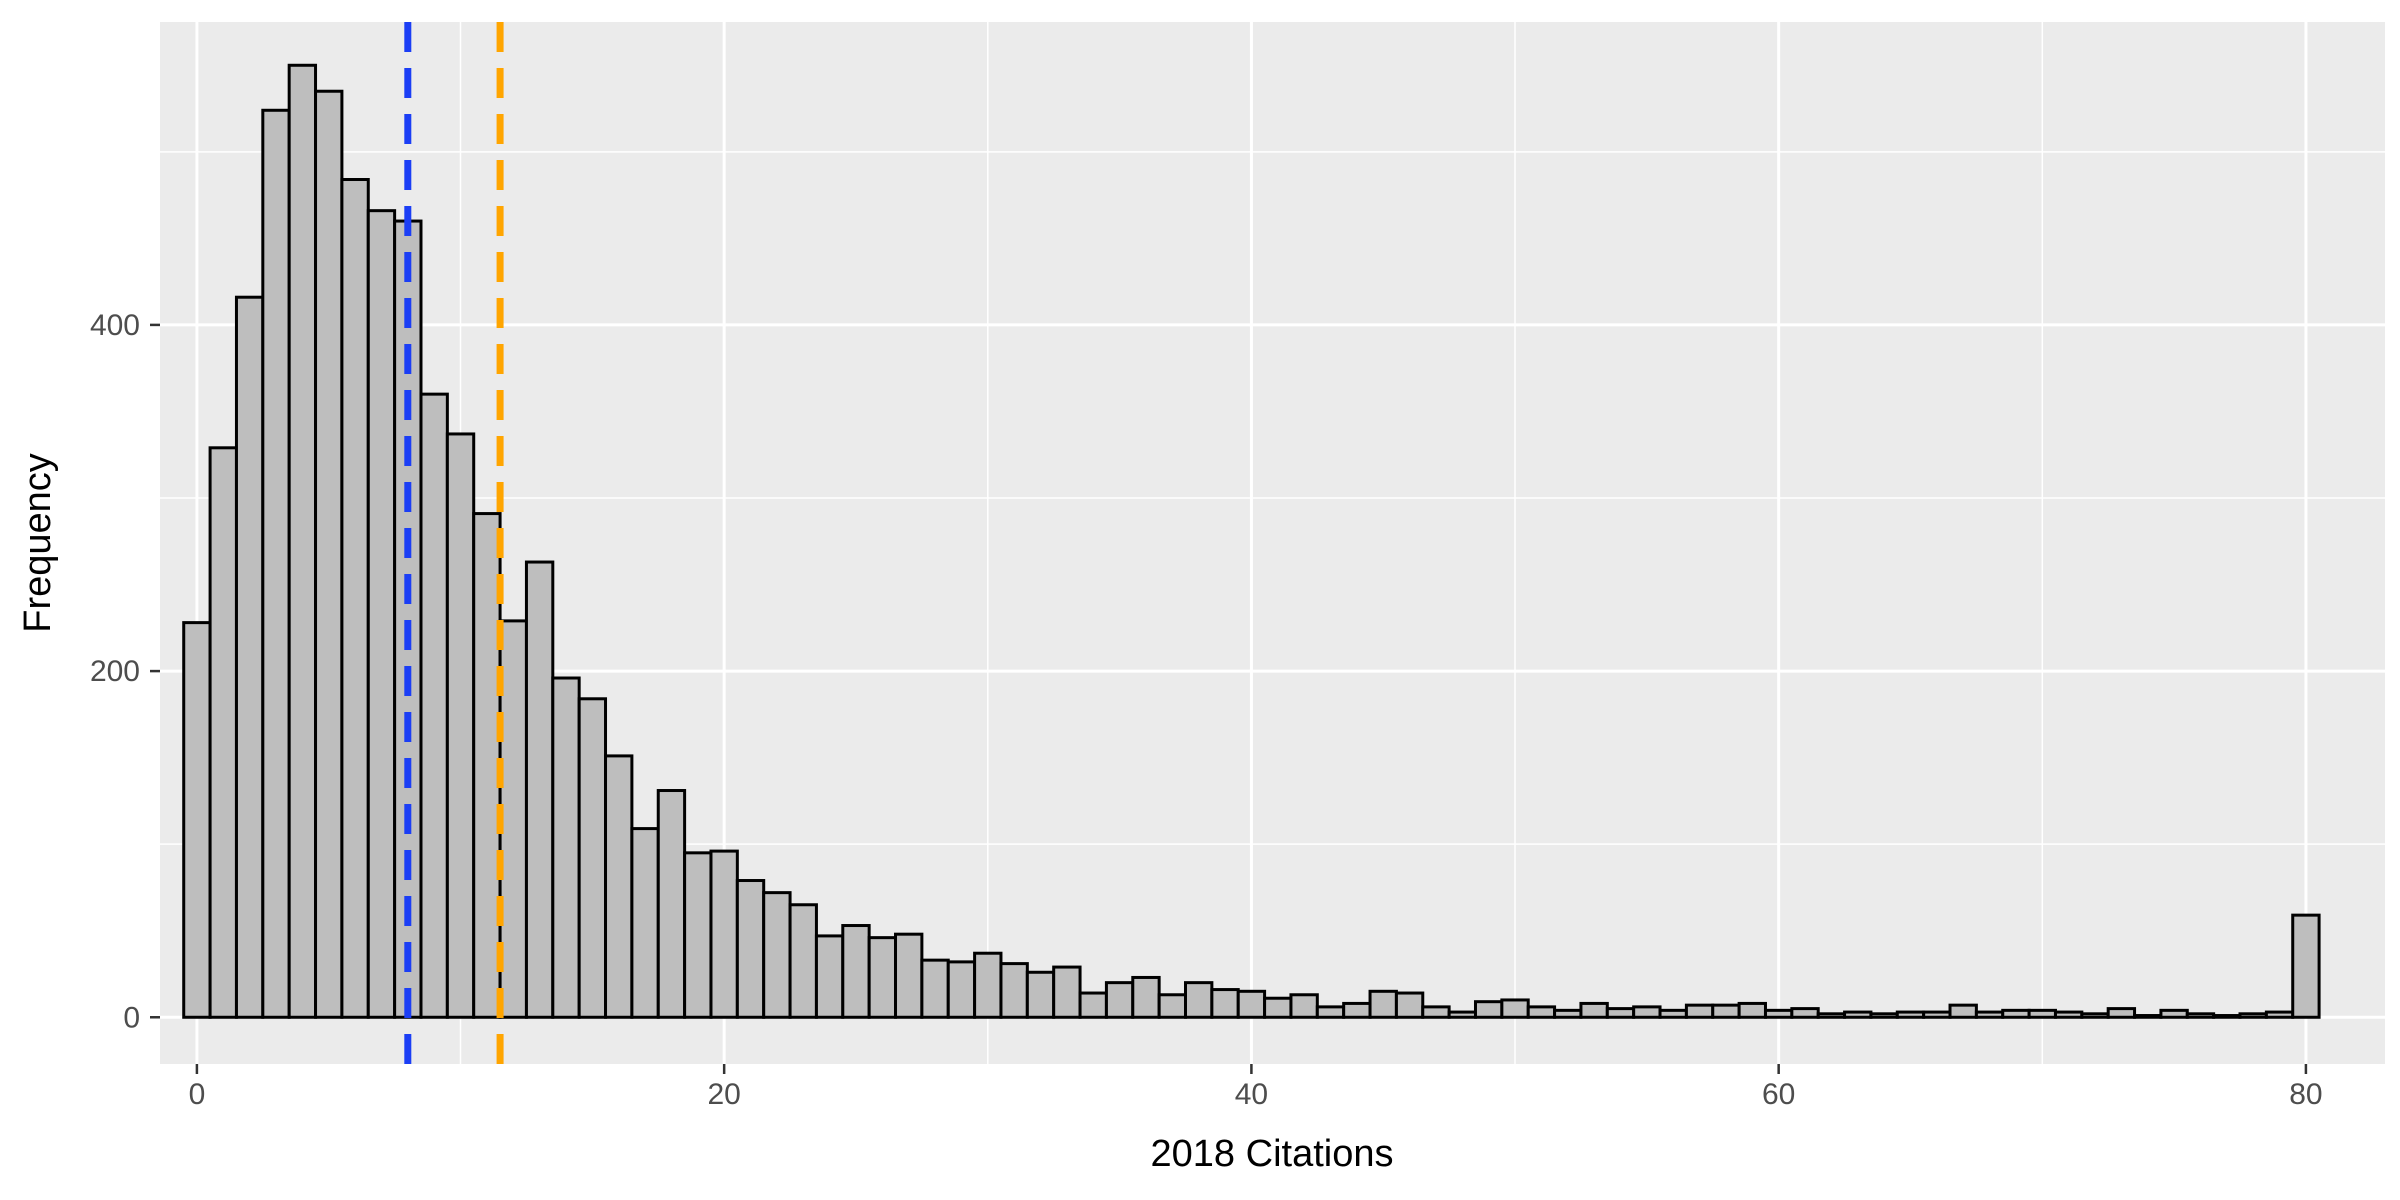  What do you see at coordinates (2305, 1094) in the screenshot?
I see `x-tick-label: 80` at bounding box center [2305, 1094].